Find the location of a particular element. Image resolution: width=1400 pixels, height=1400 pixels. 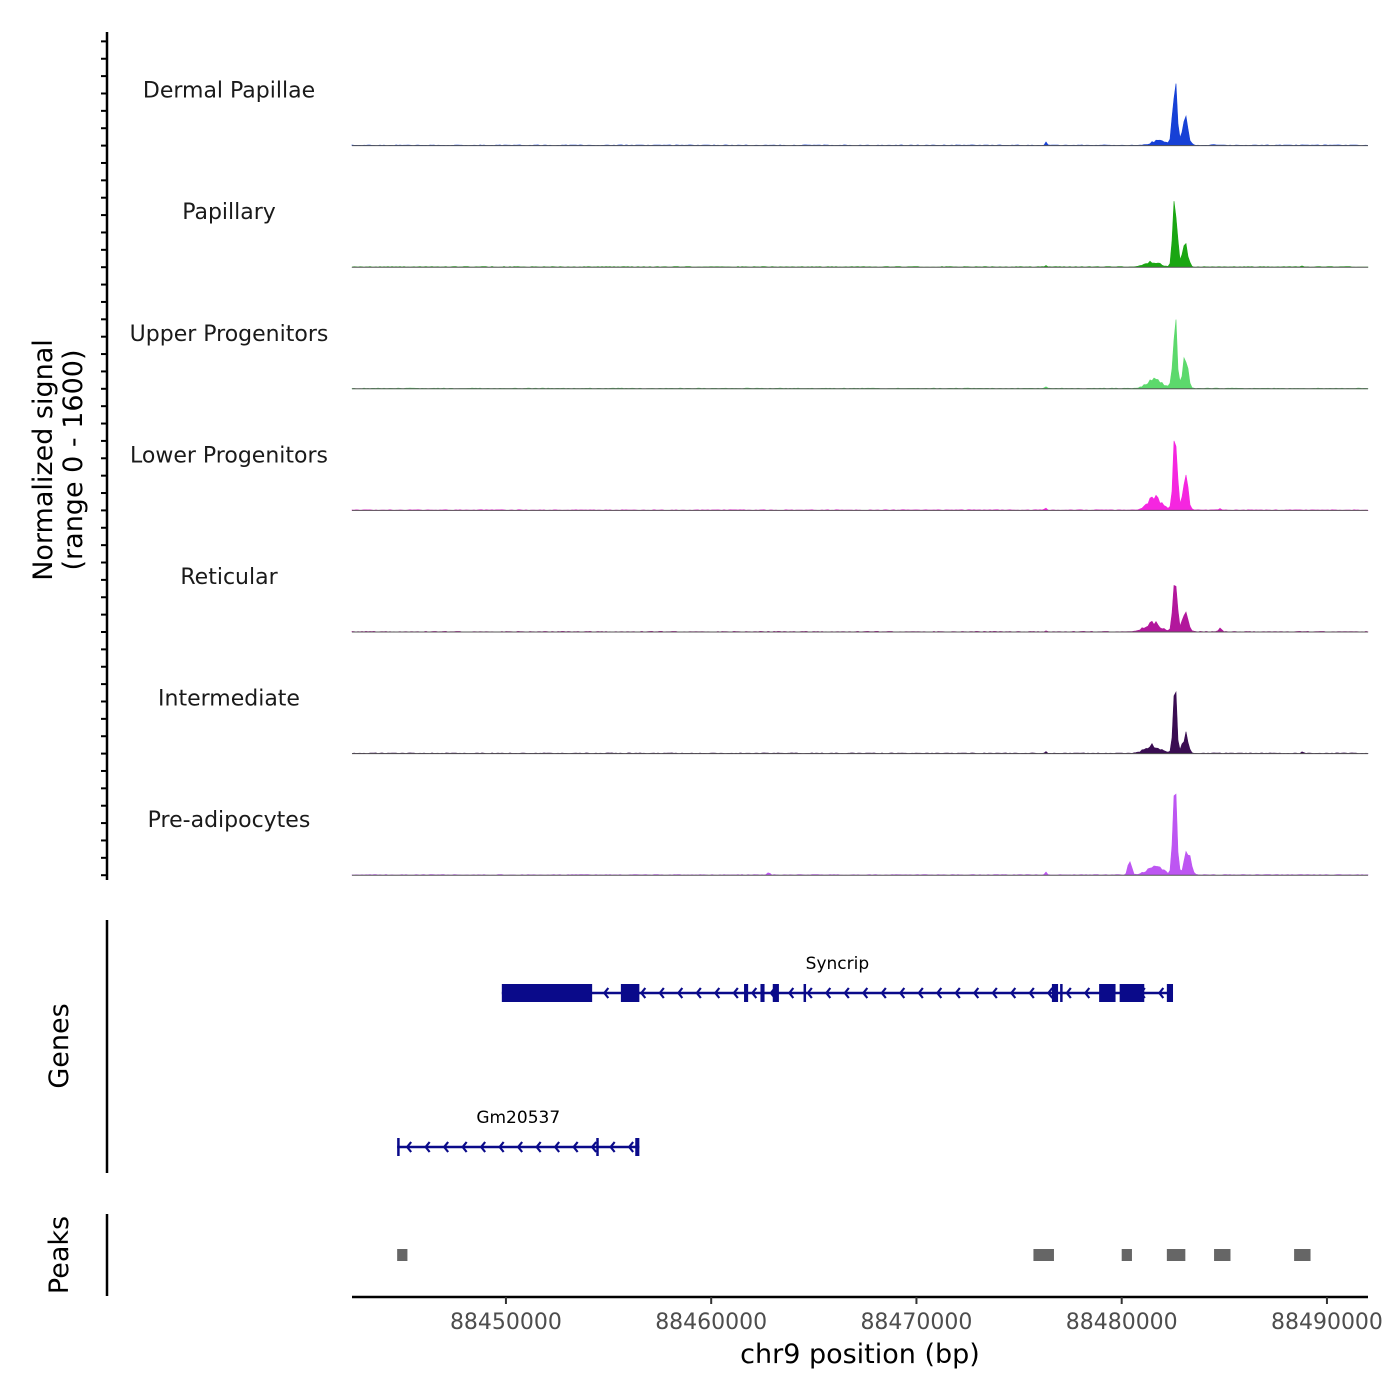

signal-track: Dermal Papillae is located at coordinates (735, 93).